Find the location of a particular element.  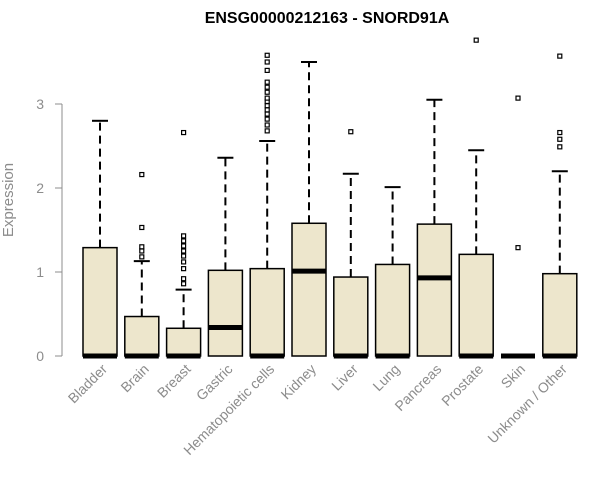

x-tick-label: Lung is located at coordinates (385, 377).